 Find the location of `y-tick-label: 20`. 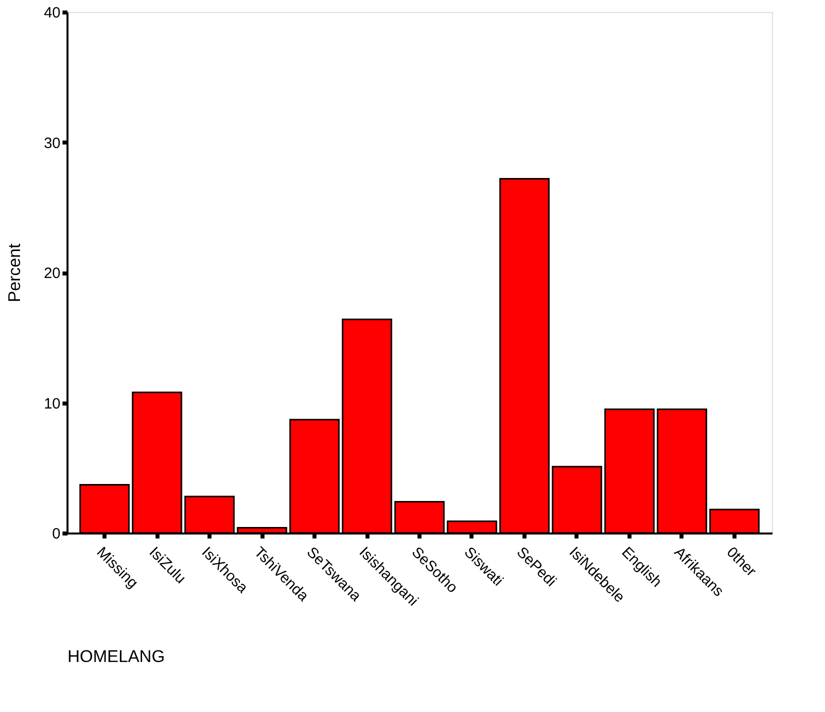

y-tick-label: 20 is located at coordinates (52, 273).